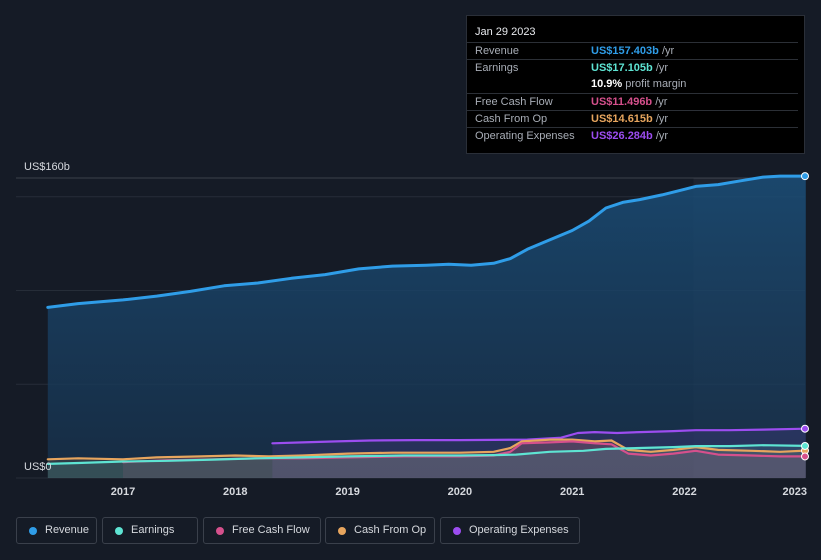 The width and height of the screenshot is (821, 560). I want to click on x-tick-label: 2019, so click(347, 492).